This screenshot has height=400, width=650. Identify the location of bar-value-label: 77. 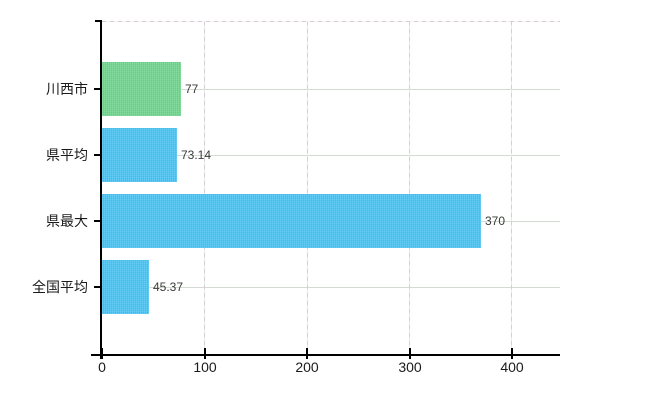
(192, 89).